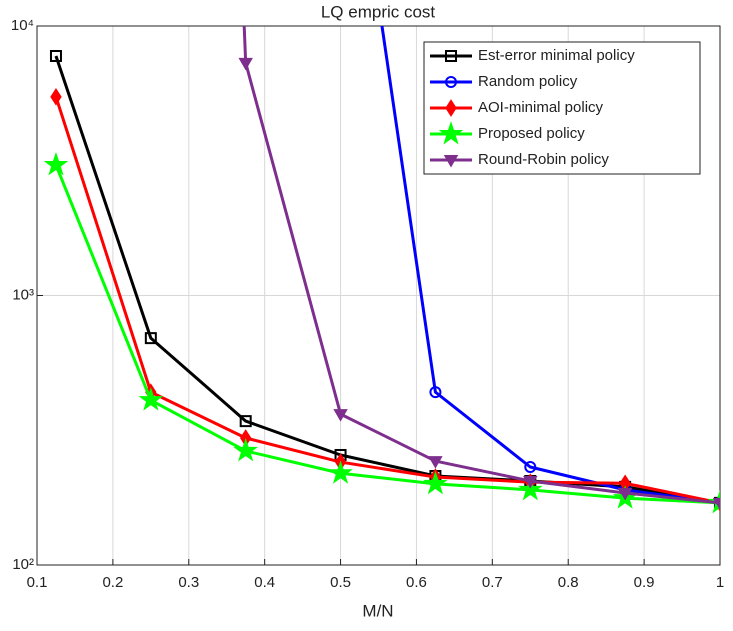  Describe the element at coordinates (720, 582) in the screenshot. I see `x-tick-label: 1` at that location.